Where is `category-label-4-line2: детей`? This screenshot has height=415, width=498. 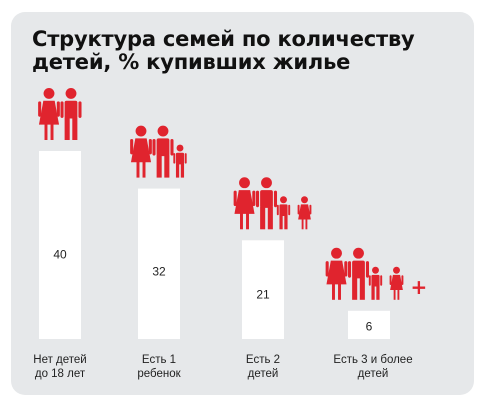
category-label-4-line2: детей is located at coordinates (373, 374).